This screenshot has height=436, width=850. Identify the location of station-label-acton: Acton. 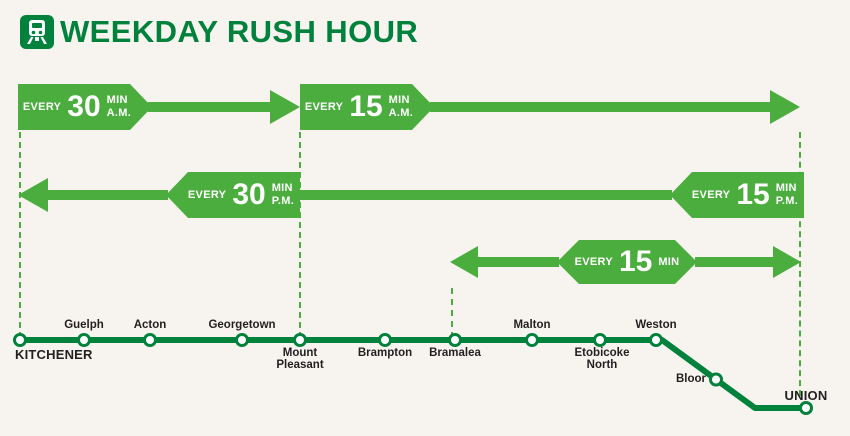
(150, 325).